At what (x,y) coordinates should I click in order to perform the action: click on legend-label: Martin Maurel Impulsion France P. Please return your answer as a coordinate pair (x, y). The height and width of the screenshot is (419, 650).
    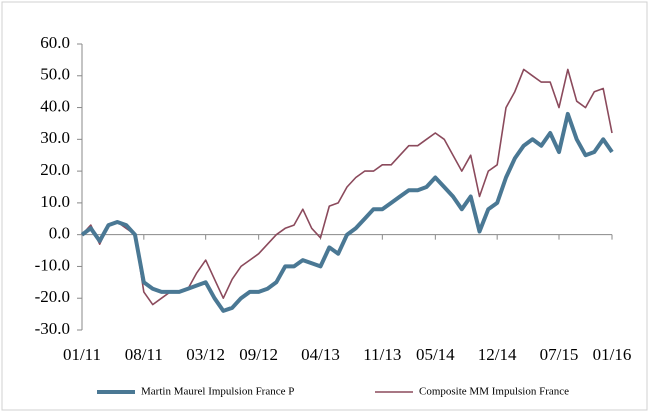
    Looking at the image, I should click on (217, 392).